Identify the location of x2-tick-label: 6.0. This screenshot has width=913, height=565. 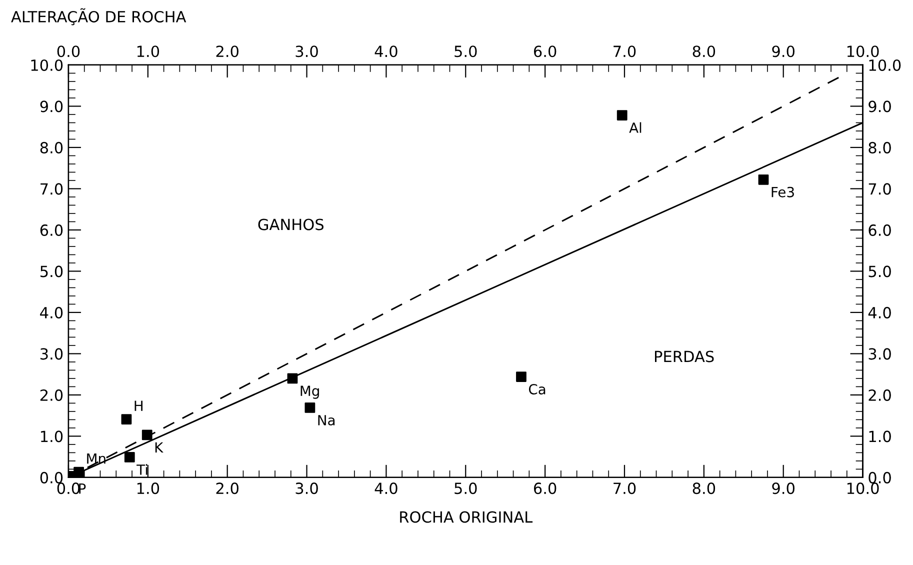
(545, 52).